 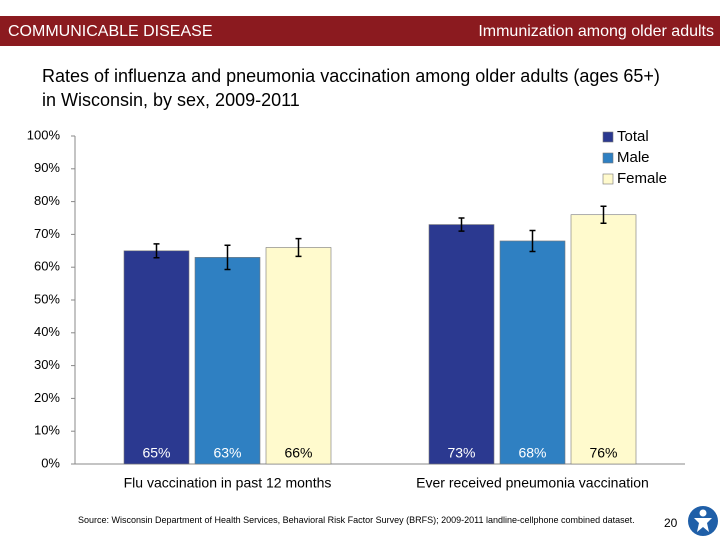 I want to click on y-tick-label: 100%, so click(x=44, y=134).